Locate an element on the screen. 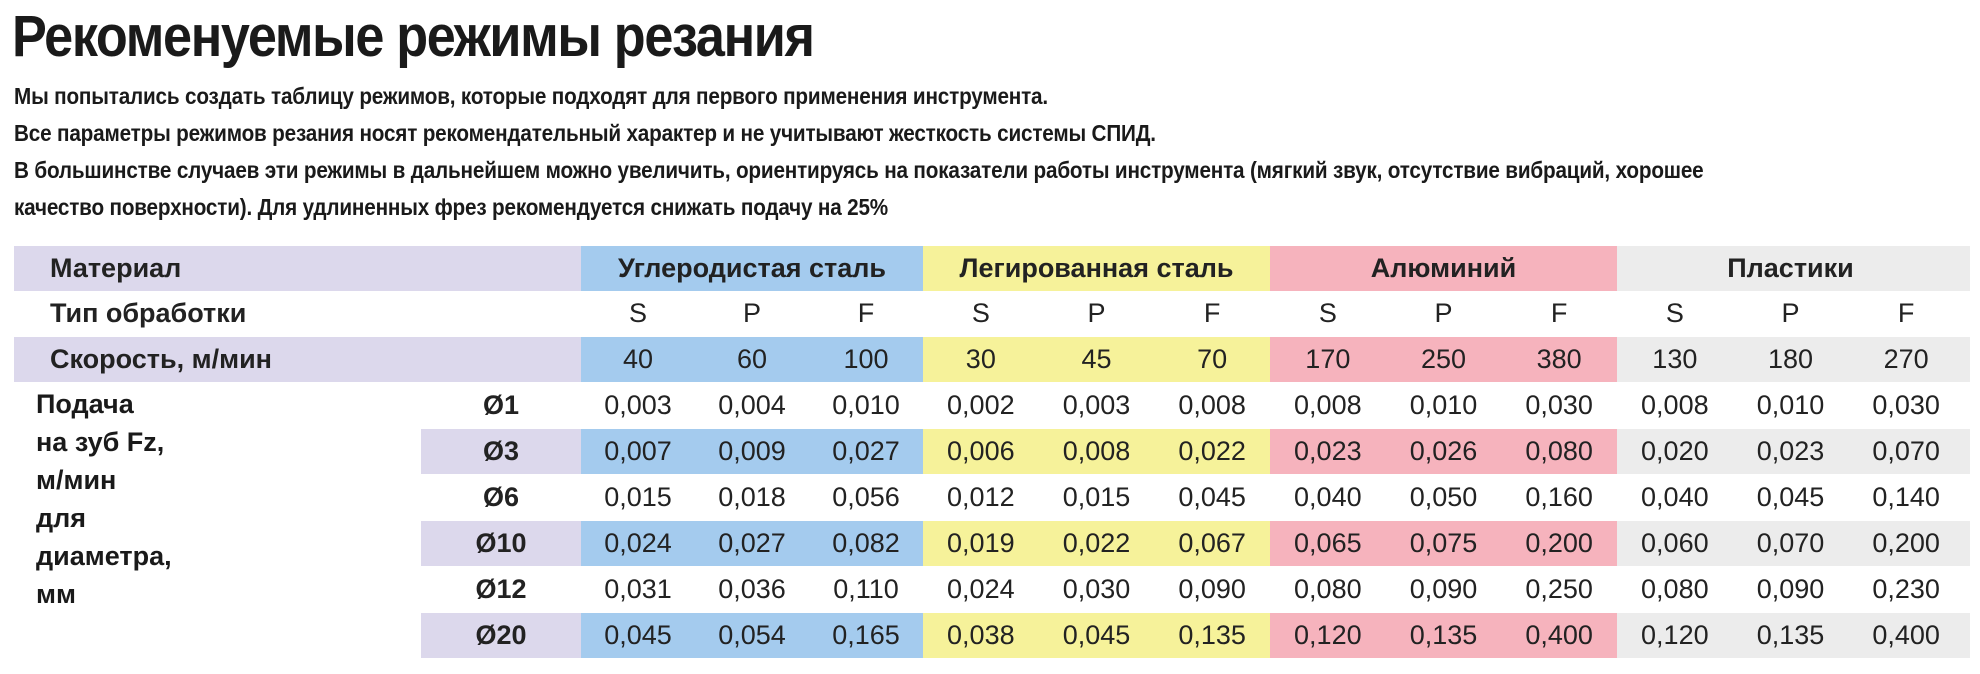 Image resolution: width=1980 pixels, height=674 pixels. diameter-cell: Ø12 is located at coordinates (501, 589).